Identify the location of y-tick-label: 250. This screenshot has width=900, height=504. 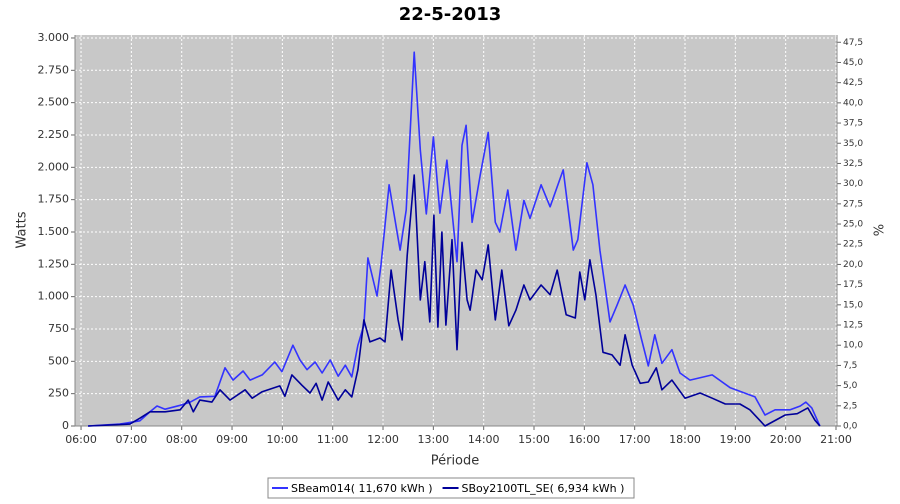
(58, 393).